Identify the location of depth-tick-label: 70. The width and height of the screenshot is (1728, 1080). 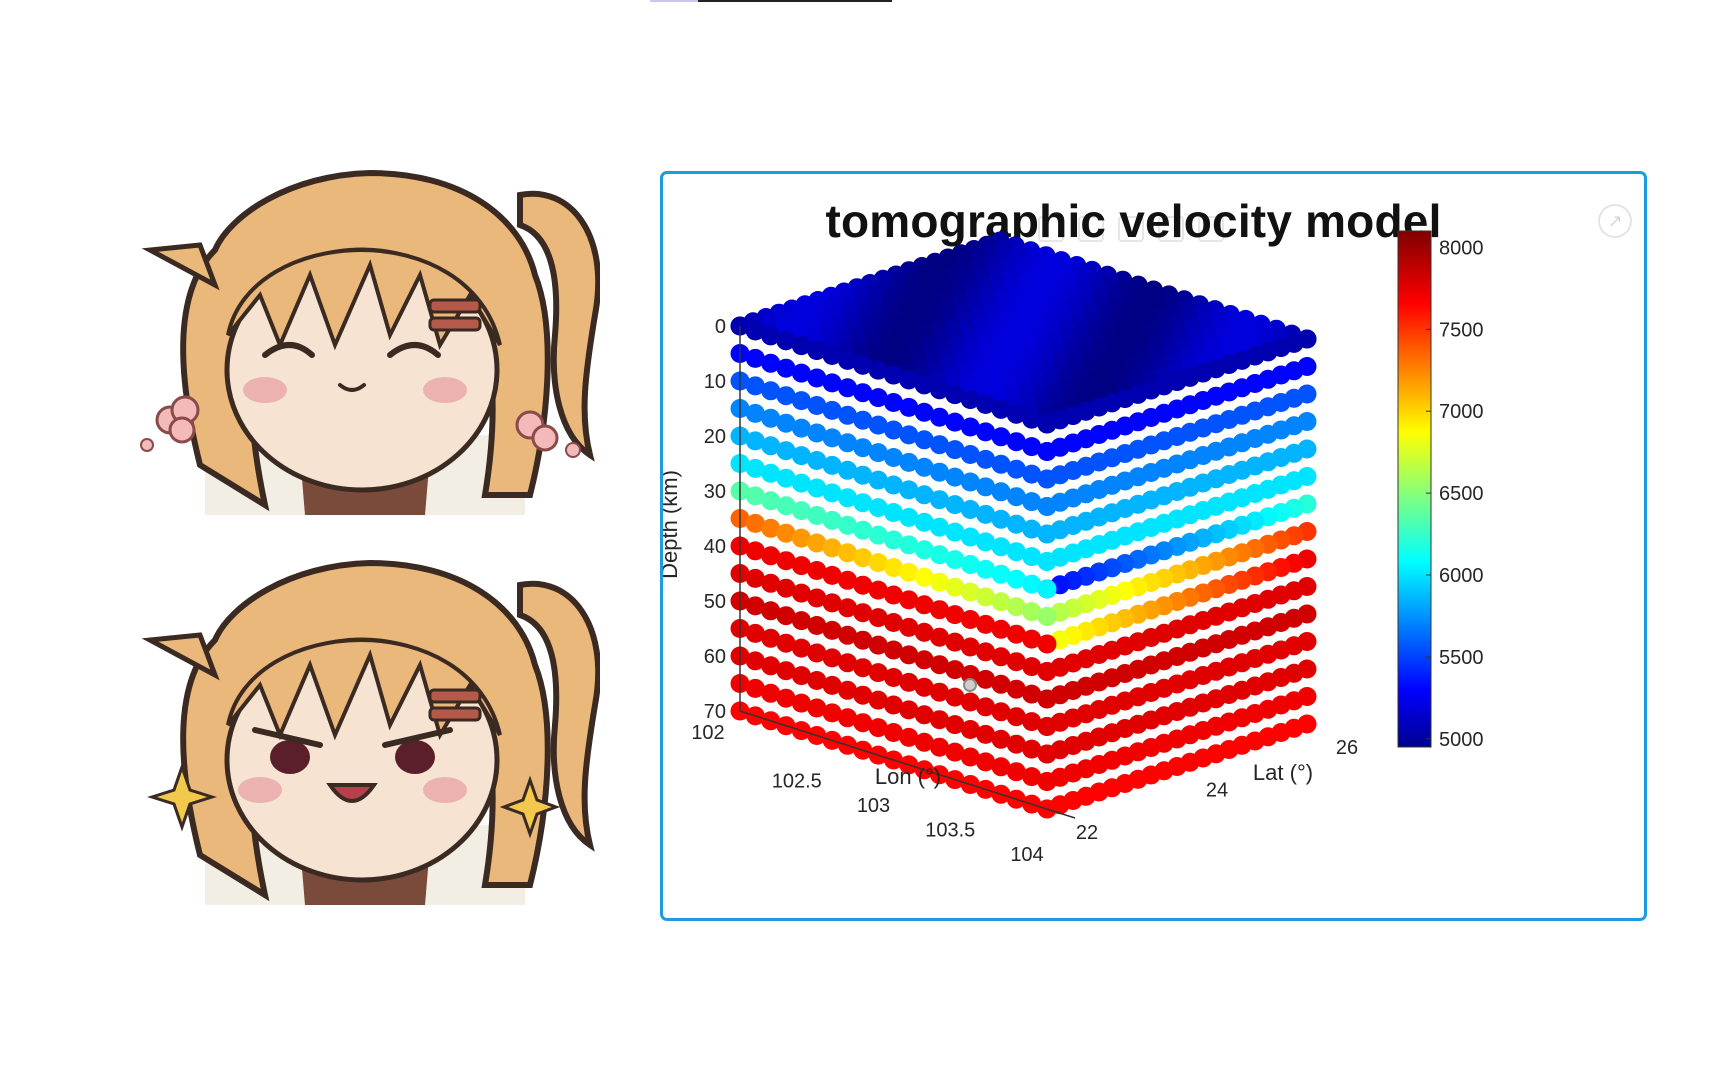
(715, 712).